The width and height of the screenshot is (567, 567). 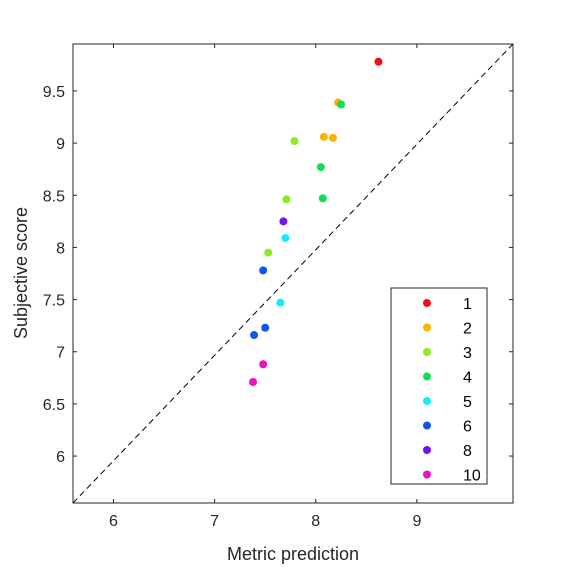 What do you see at coordinates (54, 405) in the screenshot?
I see `y-tick-label: 6.5` at bounding box center [54, 405].